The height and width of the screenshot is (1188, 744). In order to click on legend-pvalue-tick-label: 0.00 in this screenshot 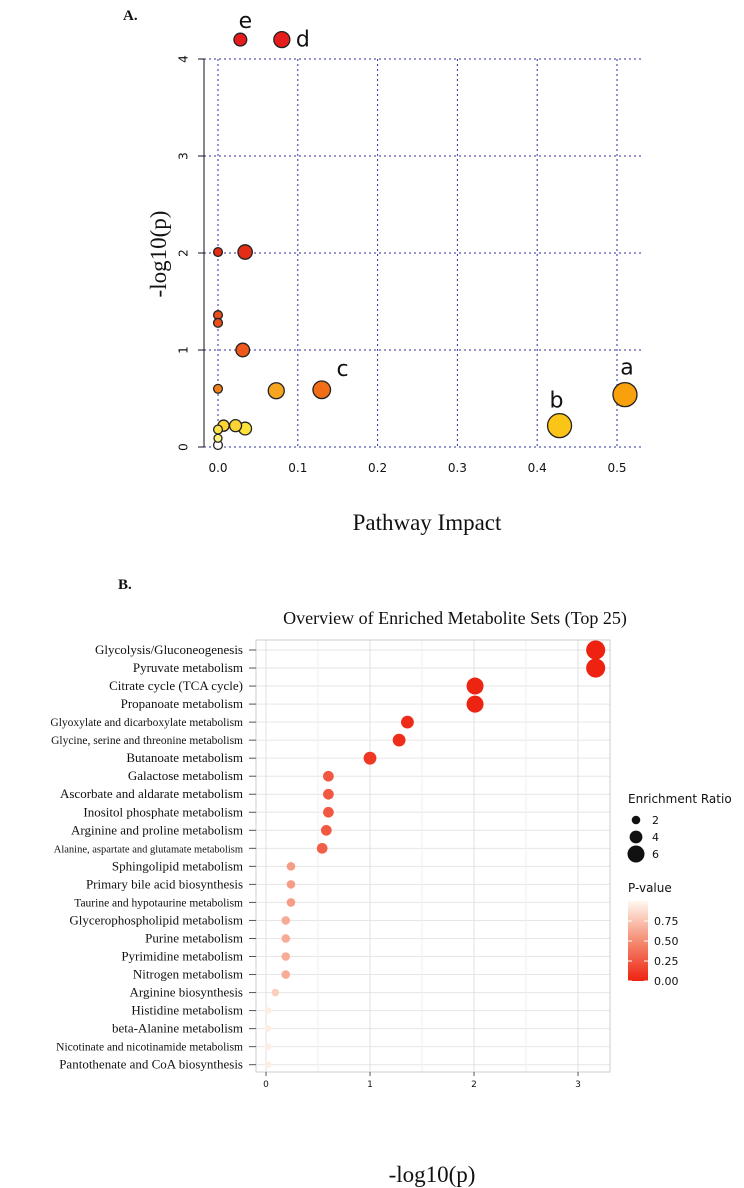, I will do `click(666, 981)`.